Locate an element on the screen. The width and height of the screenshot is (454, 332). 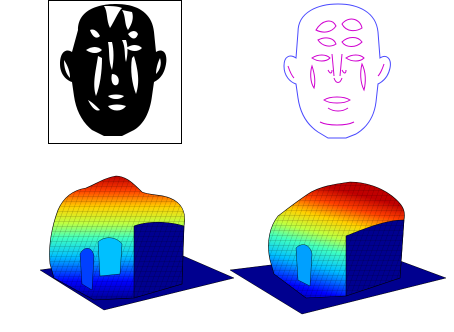
face-silhouette is located at coordinates (113, 70).